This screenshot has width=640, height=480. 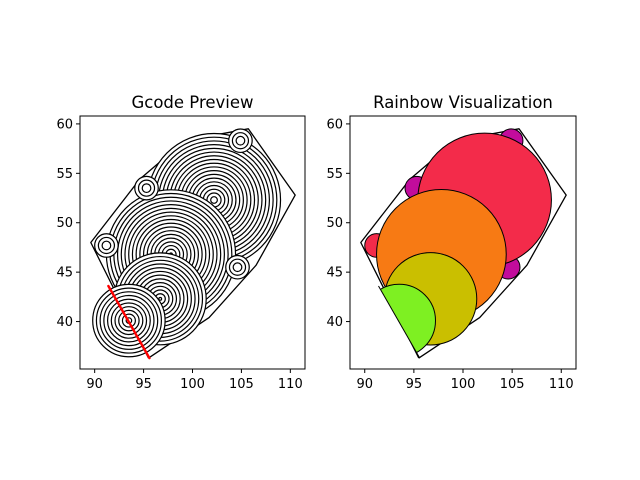 I want to click on chart-title: Rainbow Visualization, so click(x=463, y=102).